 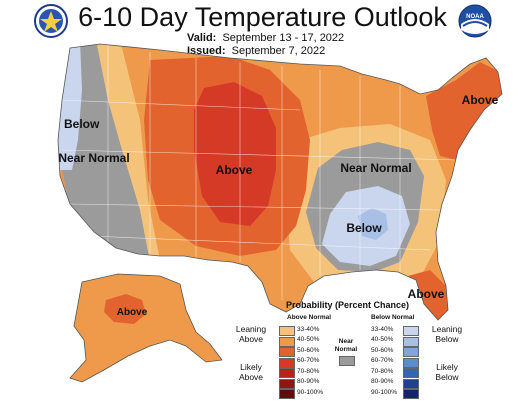 What do you see at coordinates (364, 228) in the screenshot?
I see `label-below-east: Below` at bounding box center [364, 228].